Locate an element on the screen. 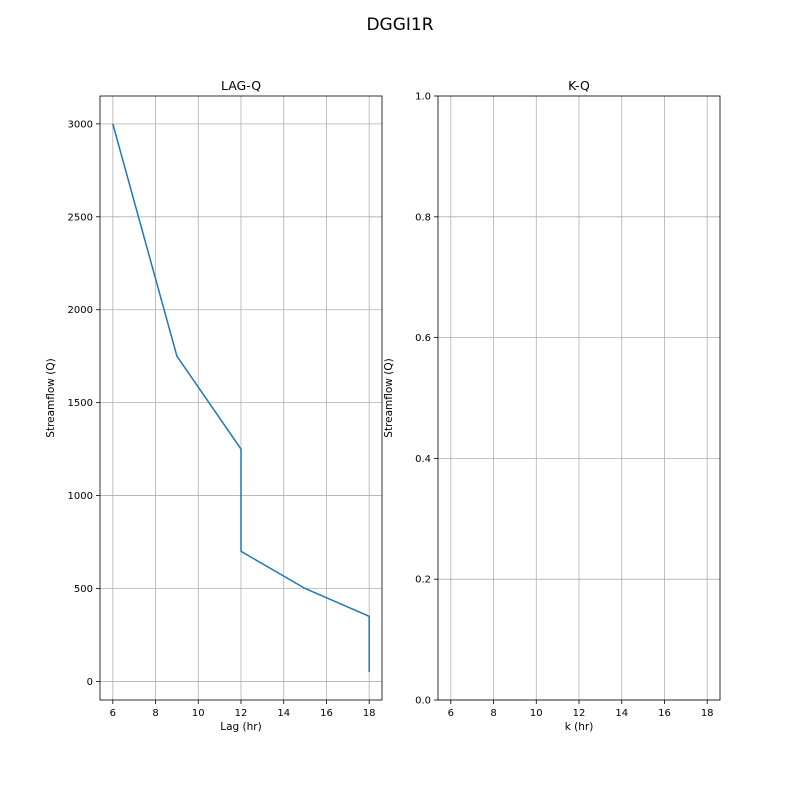 The width and height of the screenshot is (800, 800). k-q-x-tick-label: 6 is located at coordinates (451, 713).